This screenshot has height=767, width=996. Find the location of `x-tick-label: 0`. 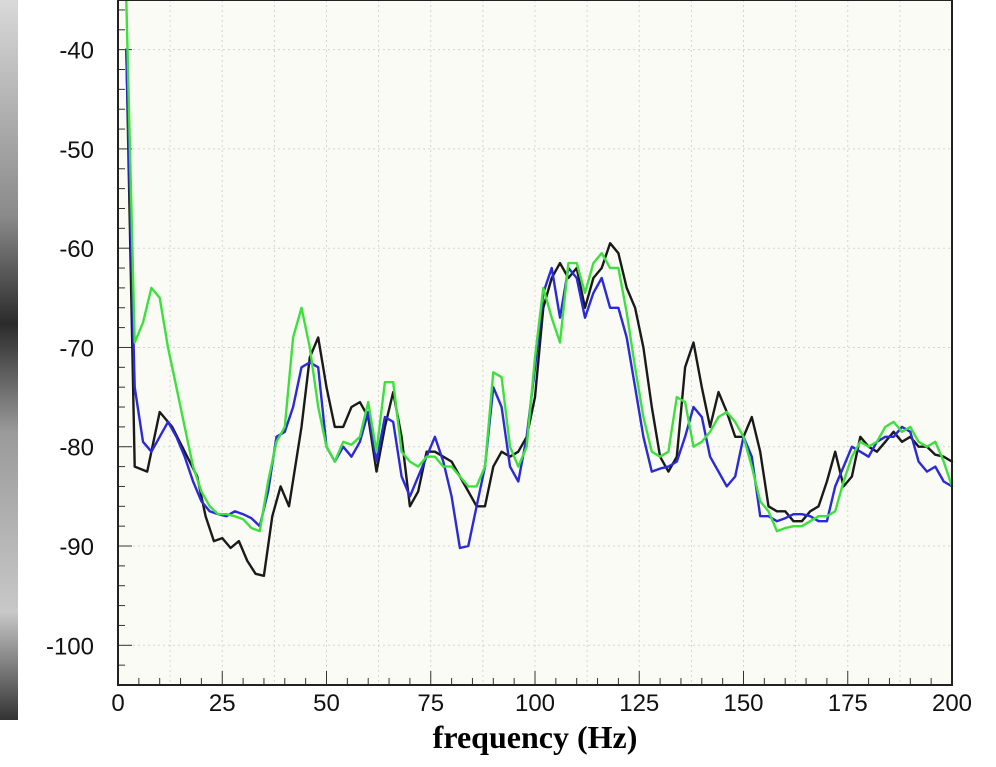

x-tick-label: 0 is located at coordinates (117, 703).